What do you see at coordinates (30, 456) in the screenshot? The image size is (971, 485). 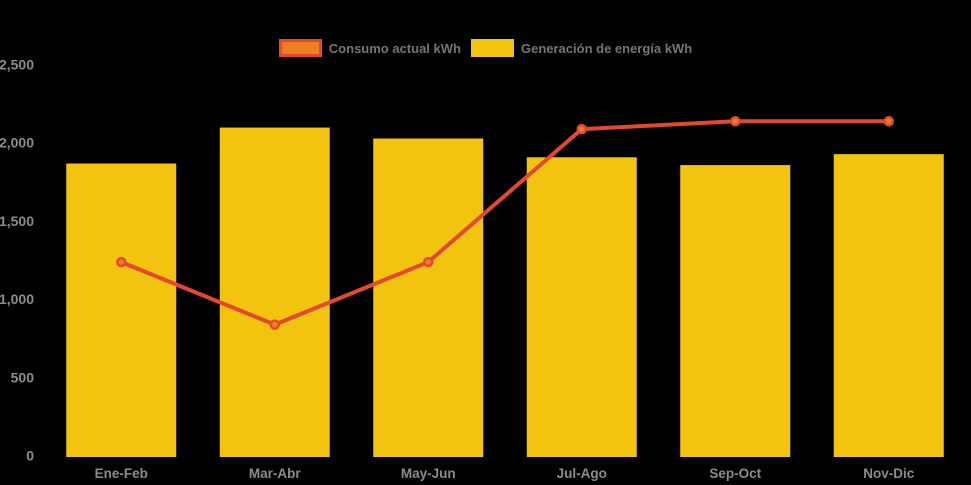 I see `y-tick-label: 0` at bounding box center [30, 456].